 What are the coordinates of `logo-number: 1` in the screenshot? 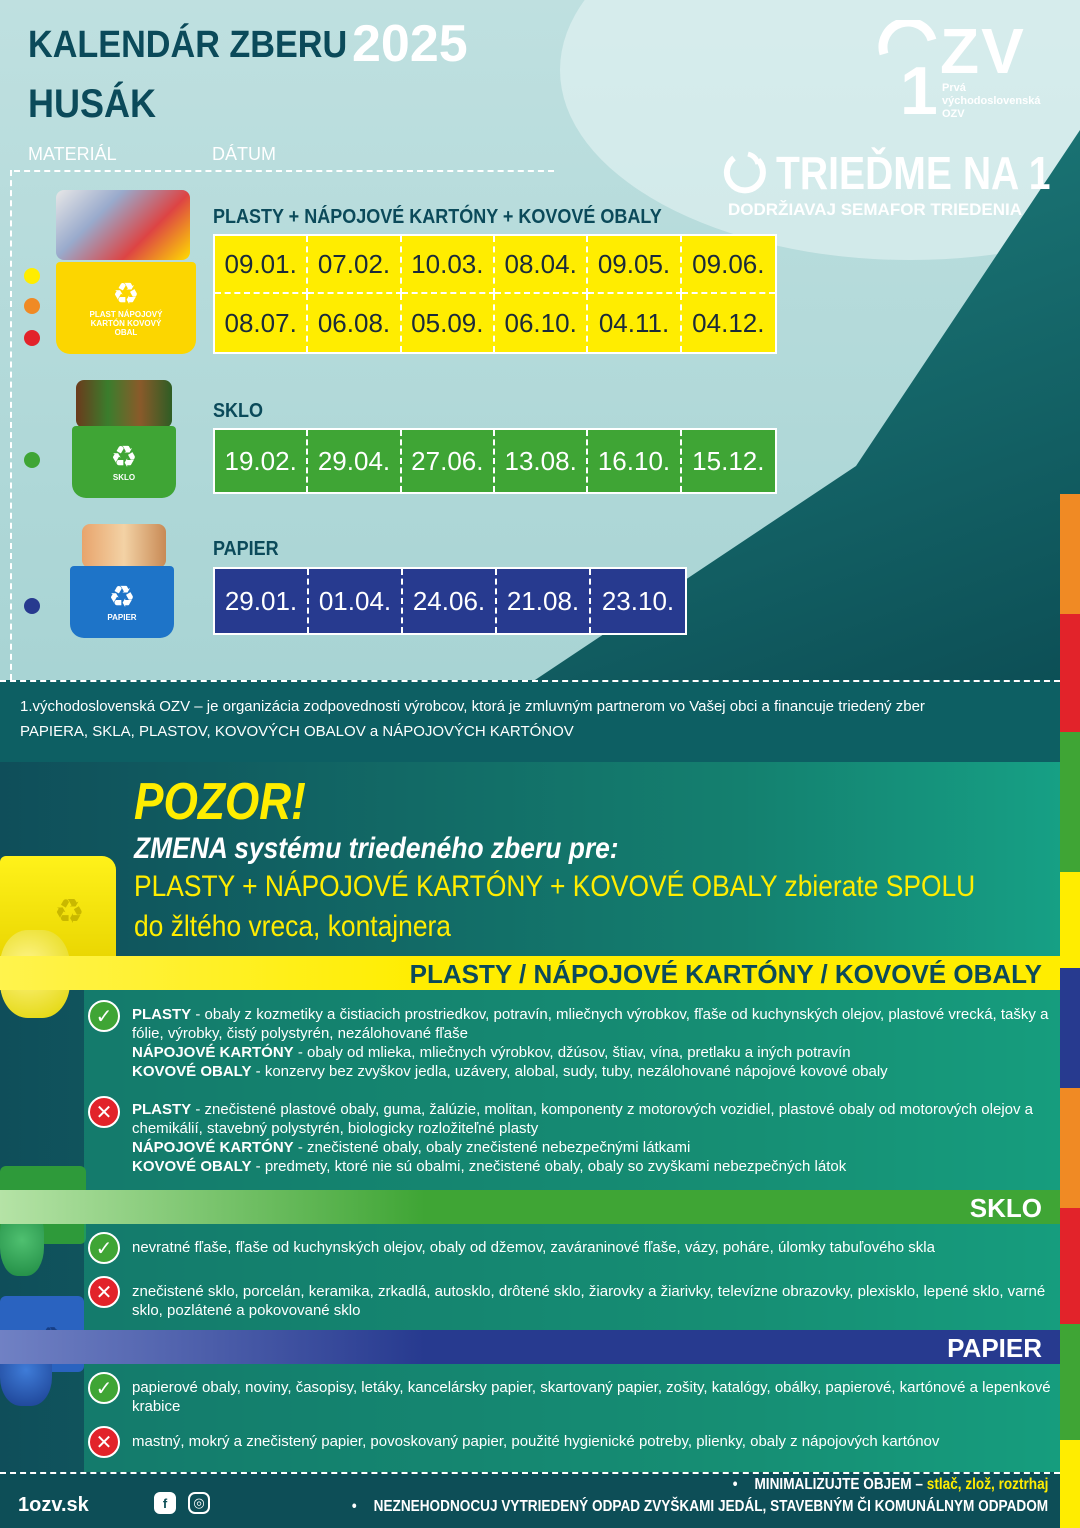 It's located at (919, 91).